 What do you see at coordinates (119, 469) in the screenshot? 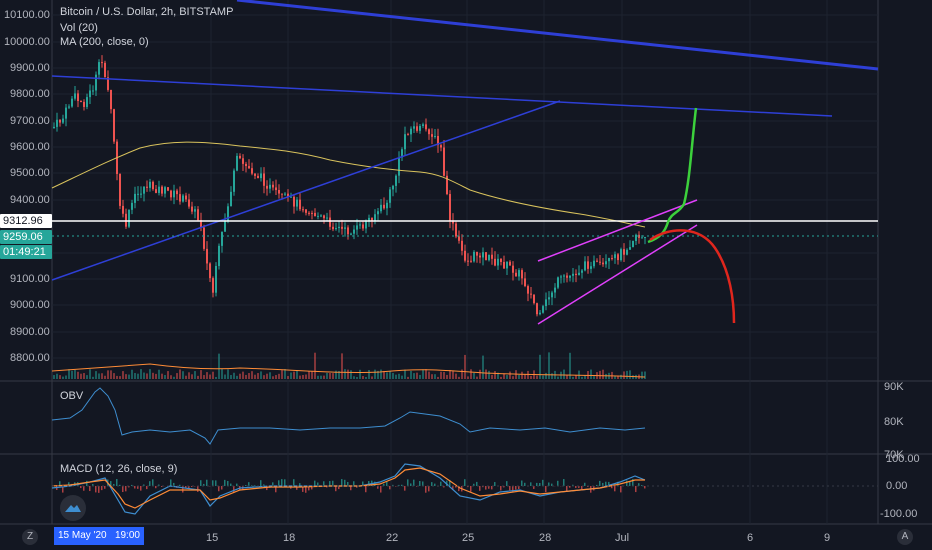
I see `macd-indicator-label: MACD (12, 26, close, 9)` at bounding box center [119, 469].